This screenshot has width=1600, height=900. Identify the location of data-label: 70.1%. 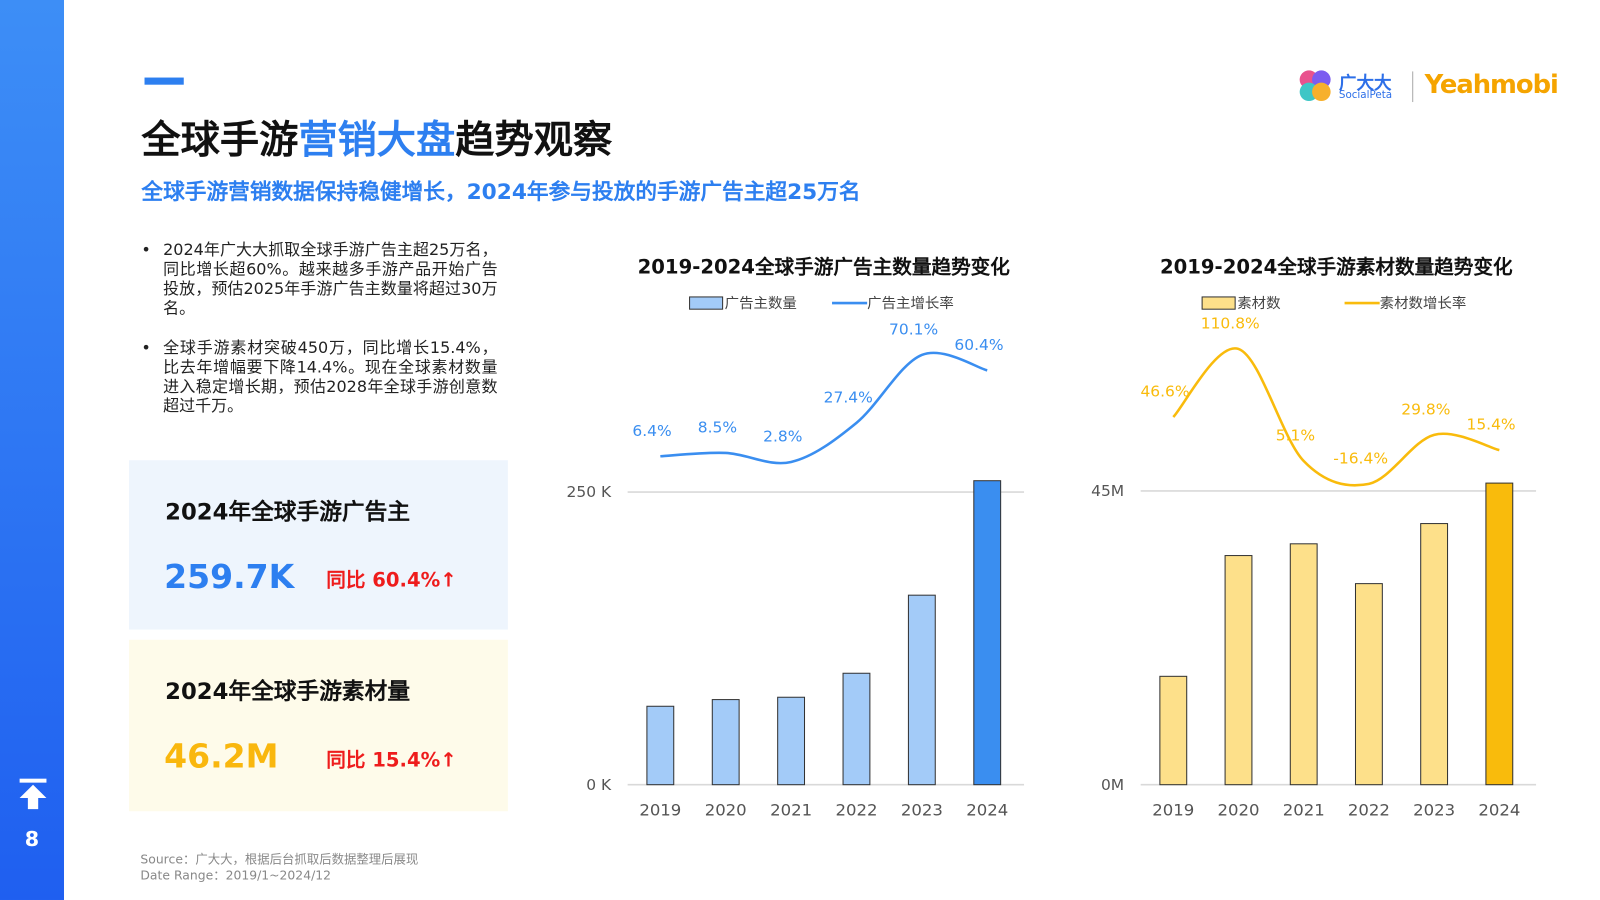
(913, 330).